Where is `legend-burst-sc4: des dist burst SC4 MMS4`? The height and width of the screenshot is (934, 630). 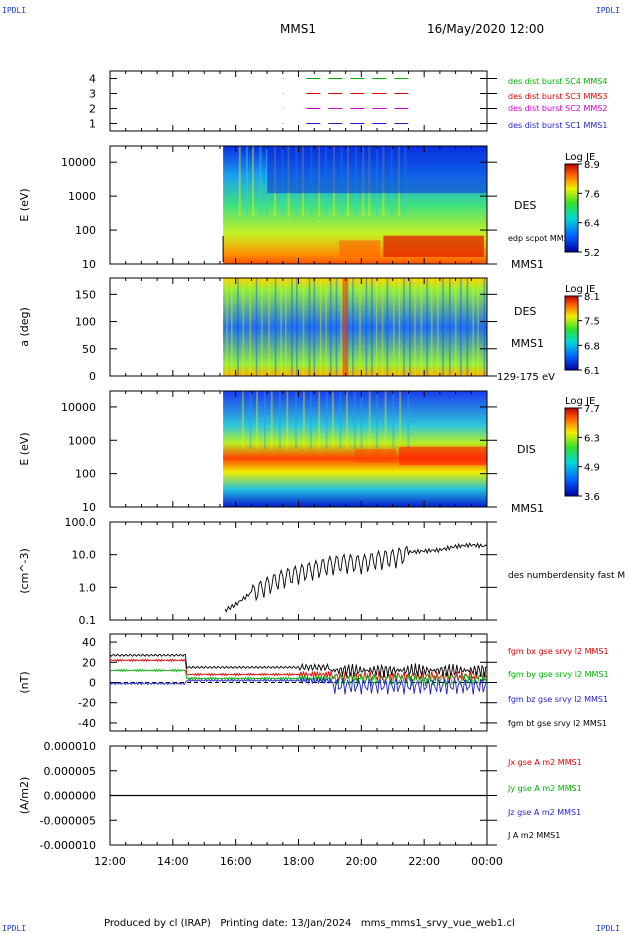 legend-burst-sc4: des dist burst SC4 MMS4 is located at coordinates (557, 81).